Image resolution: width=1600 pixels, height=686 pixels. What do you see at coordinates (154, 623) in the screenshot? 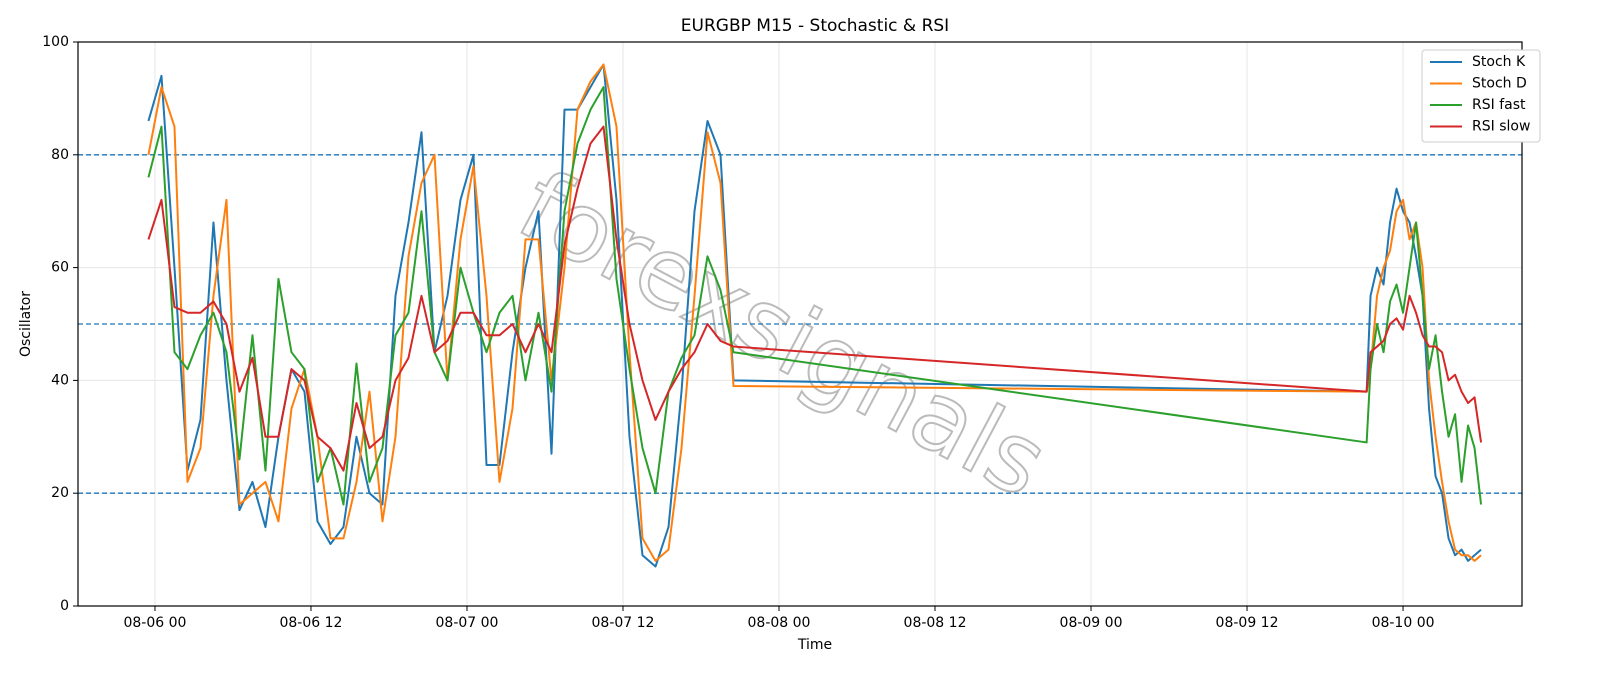
I see `x-tick-label: 08-06 00` at bounding box center [154, 623].